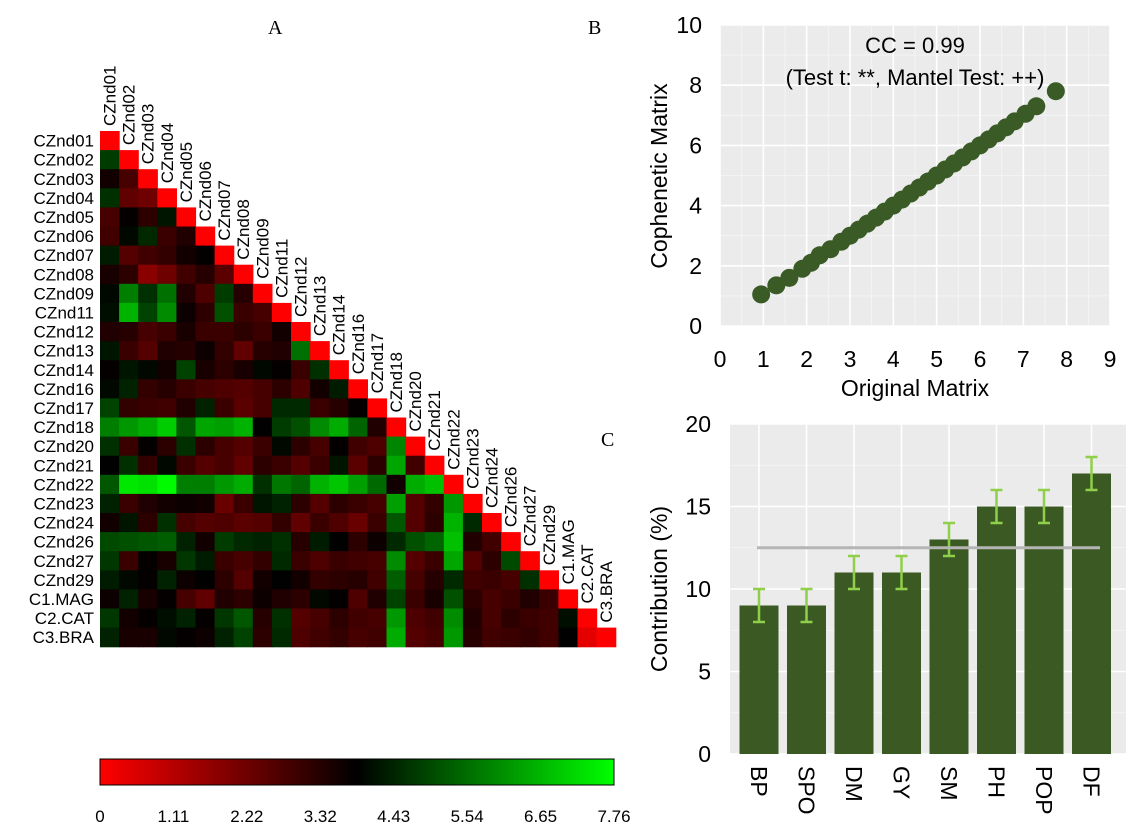 The image size is (1126, 830). I want to click on colorbar-tick-label: 6.65, so click(540, 816).